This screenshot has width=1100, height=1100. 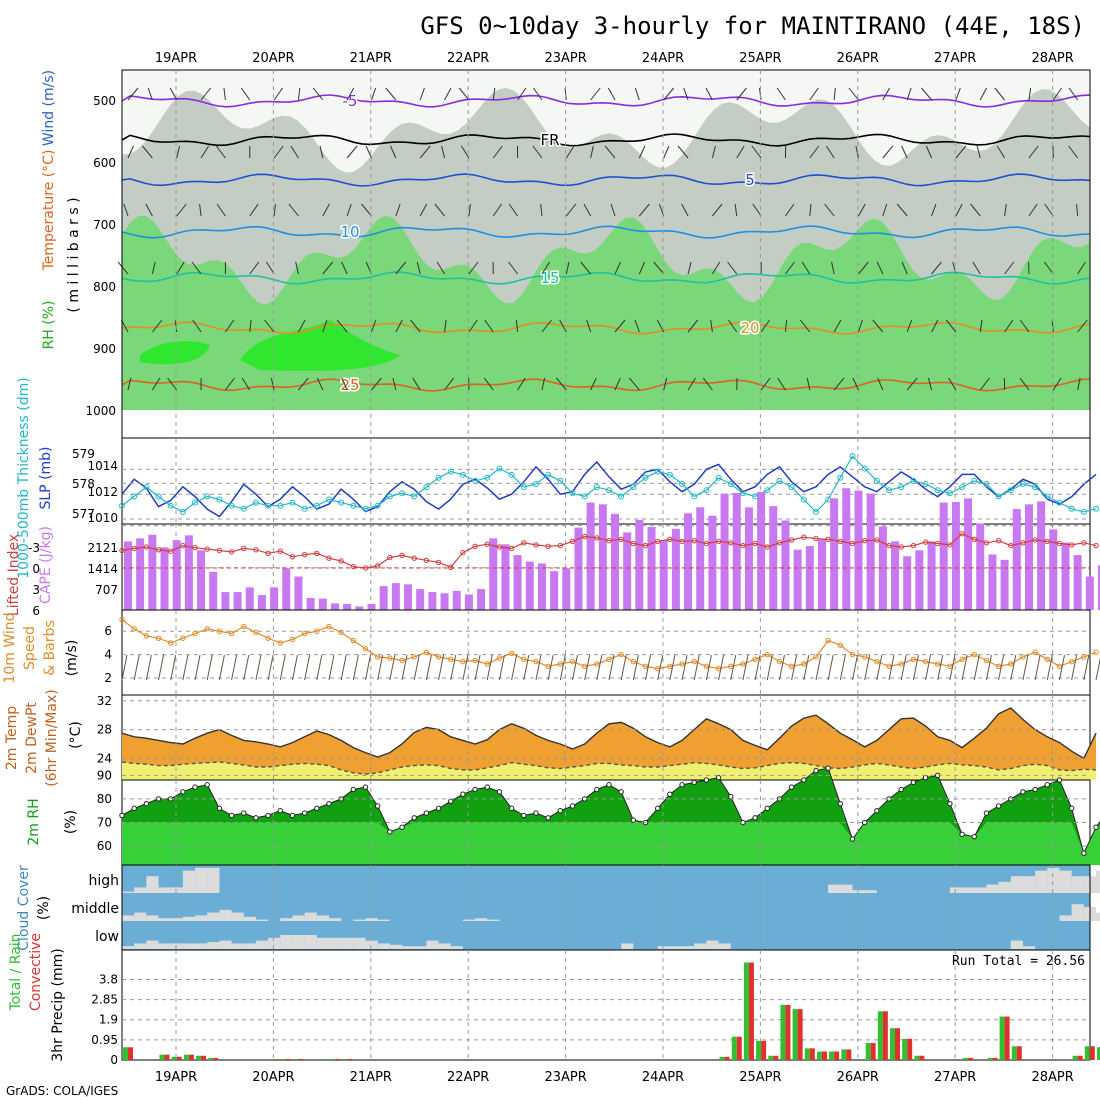 I want to click on wind-label-line: & Barbs, so click(x=50, y=648).